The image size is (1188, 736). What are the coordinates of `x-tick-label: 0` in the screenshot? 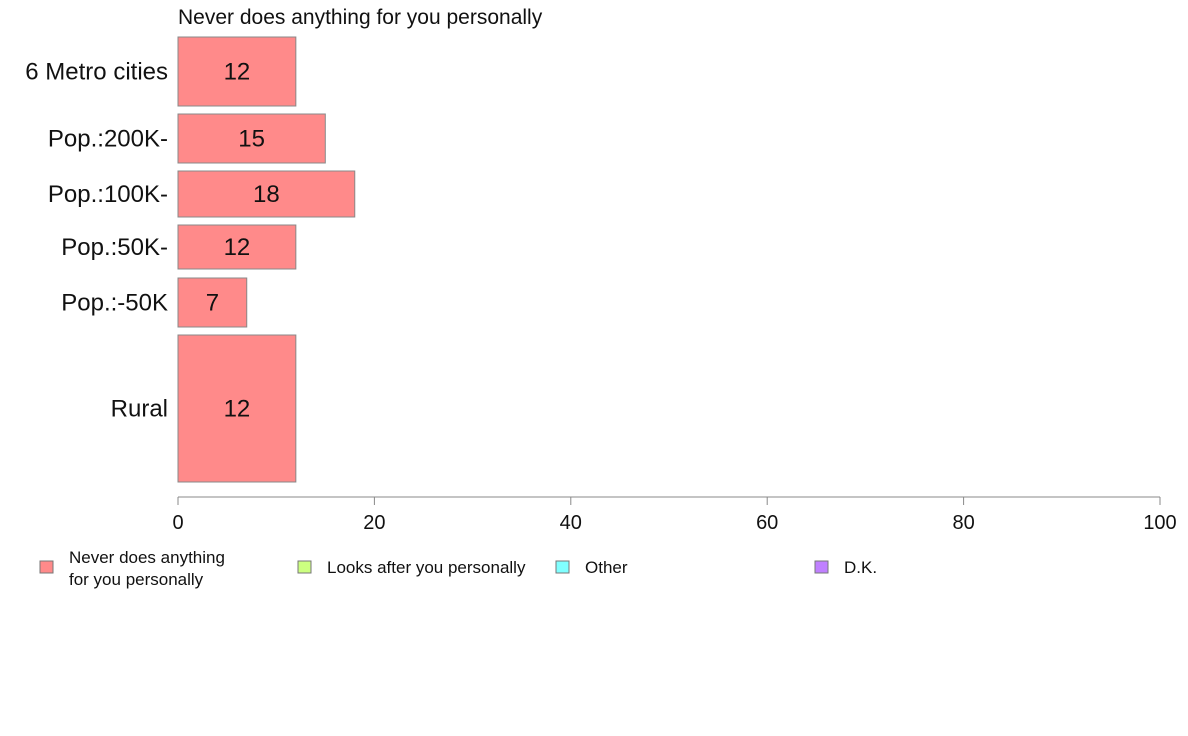 It's located at (177, 523).